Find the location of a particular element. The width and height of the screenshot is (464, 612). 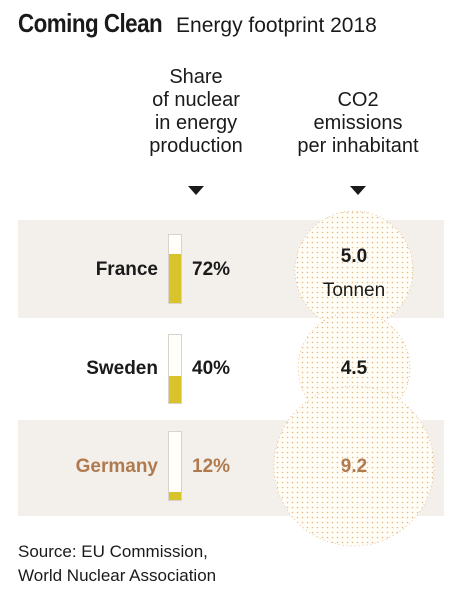

co2-value: 4.5 is located at coordinates (354, 368).